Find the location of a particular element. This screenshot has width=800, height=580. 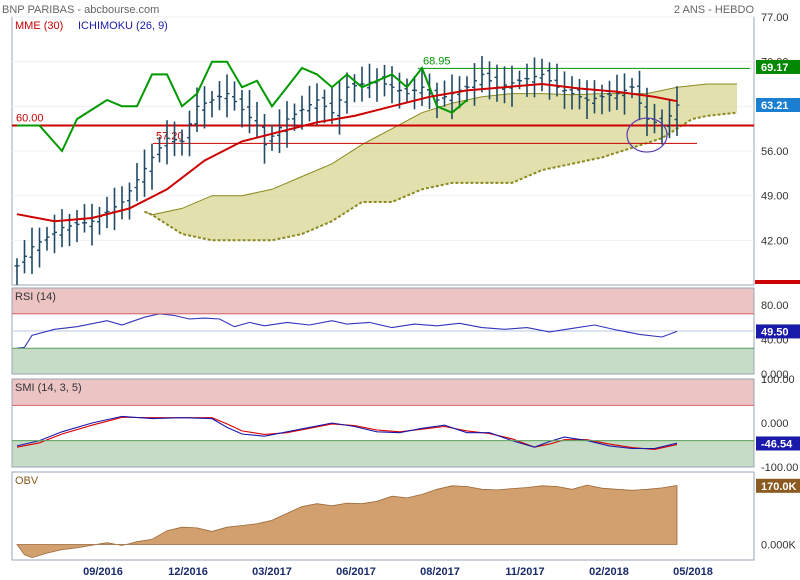

smi-y-axis: 100.00 0.000 -100.00 is located at coordinates (779, 424).